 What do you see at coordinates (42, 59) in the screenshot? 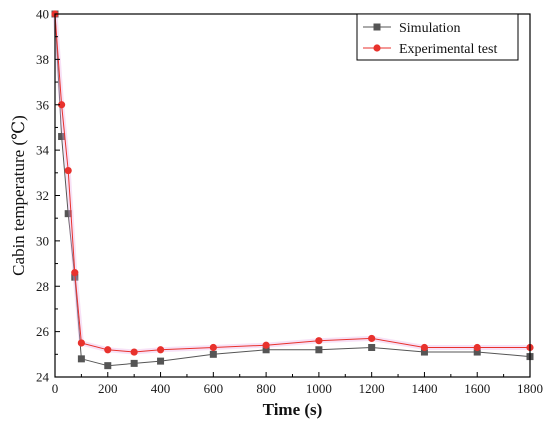
I see `y-tick-label: 38` at bounding box center [42, 59].